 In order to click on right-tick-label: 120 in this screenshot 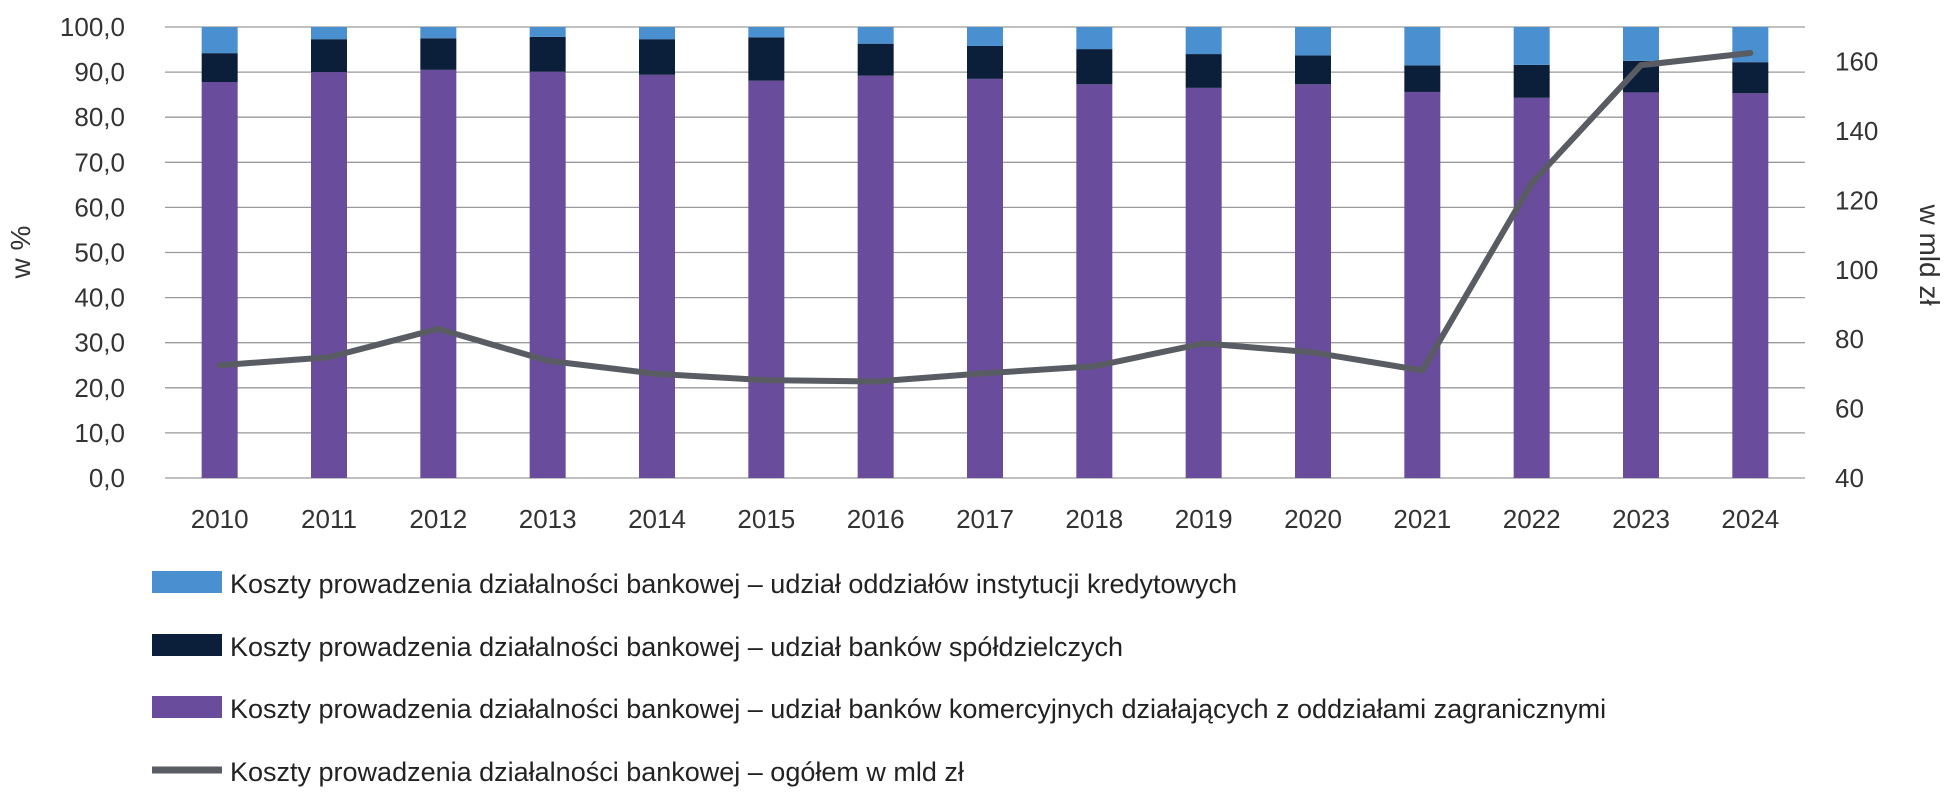, I will do `click(1856, 200)`.